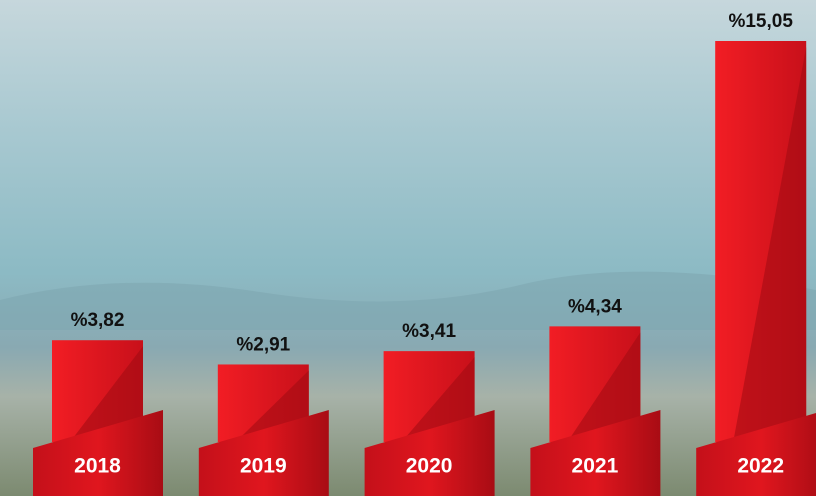 The height and width of the screenshot is (496, 816). Describe the element at coordinates (408, 300) in the screenshot. I see `mountains` at that location.